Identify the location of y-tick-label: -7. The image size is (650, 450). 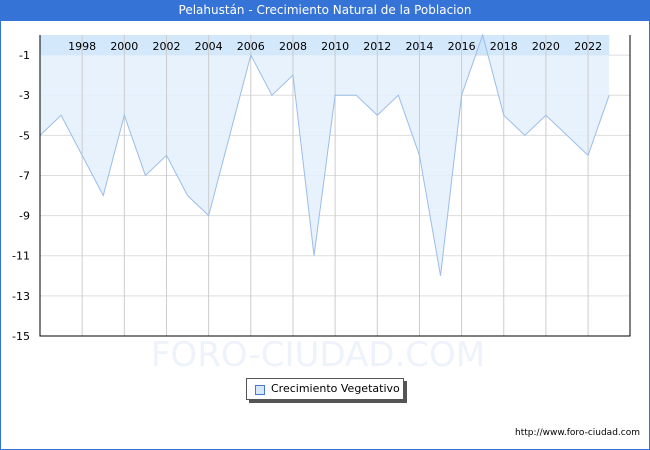
(24, 175).